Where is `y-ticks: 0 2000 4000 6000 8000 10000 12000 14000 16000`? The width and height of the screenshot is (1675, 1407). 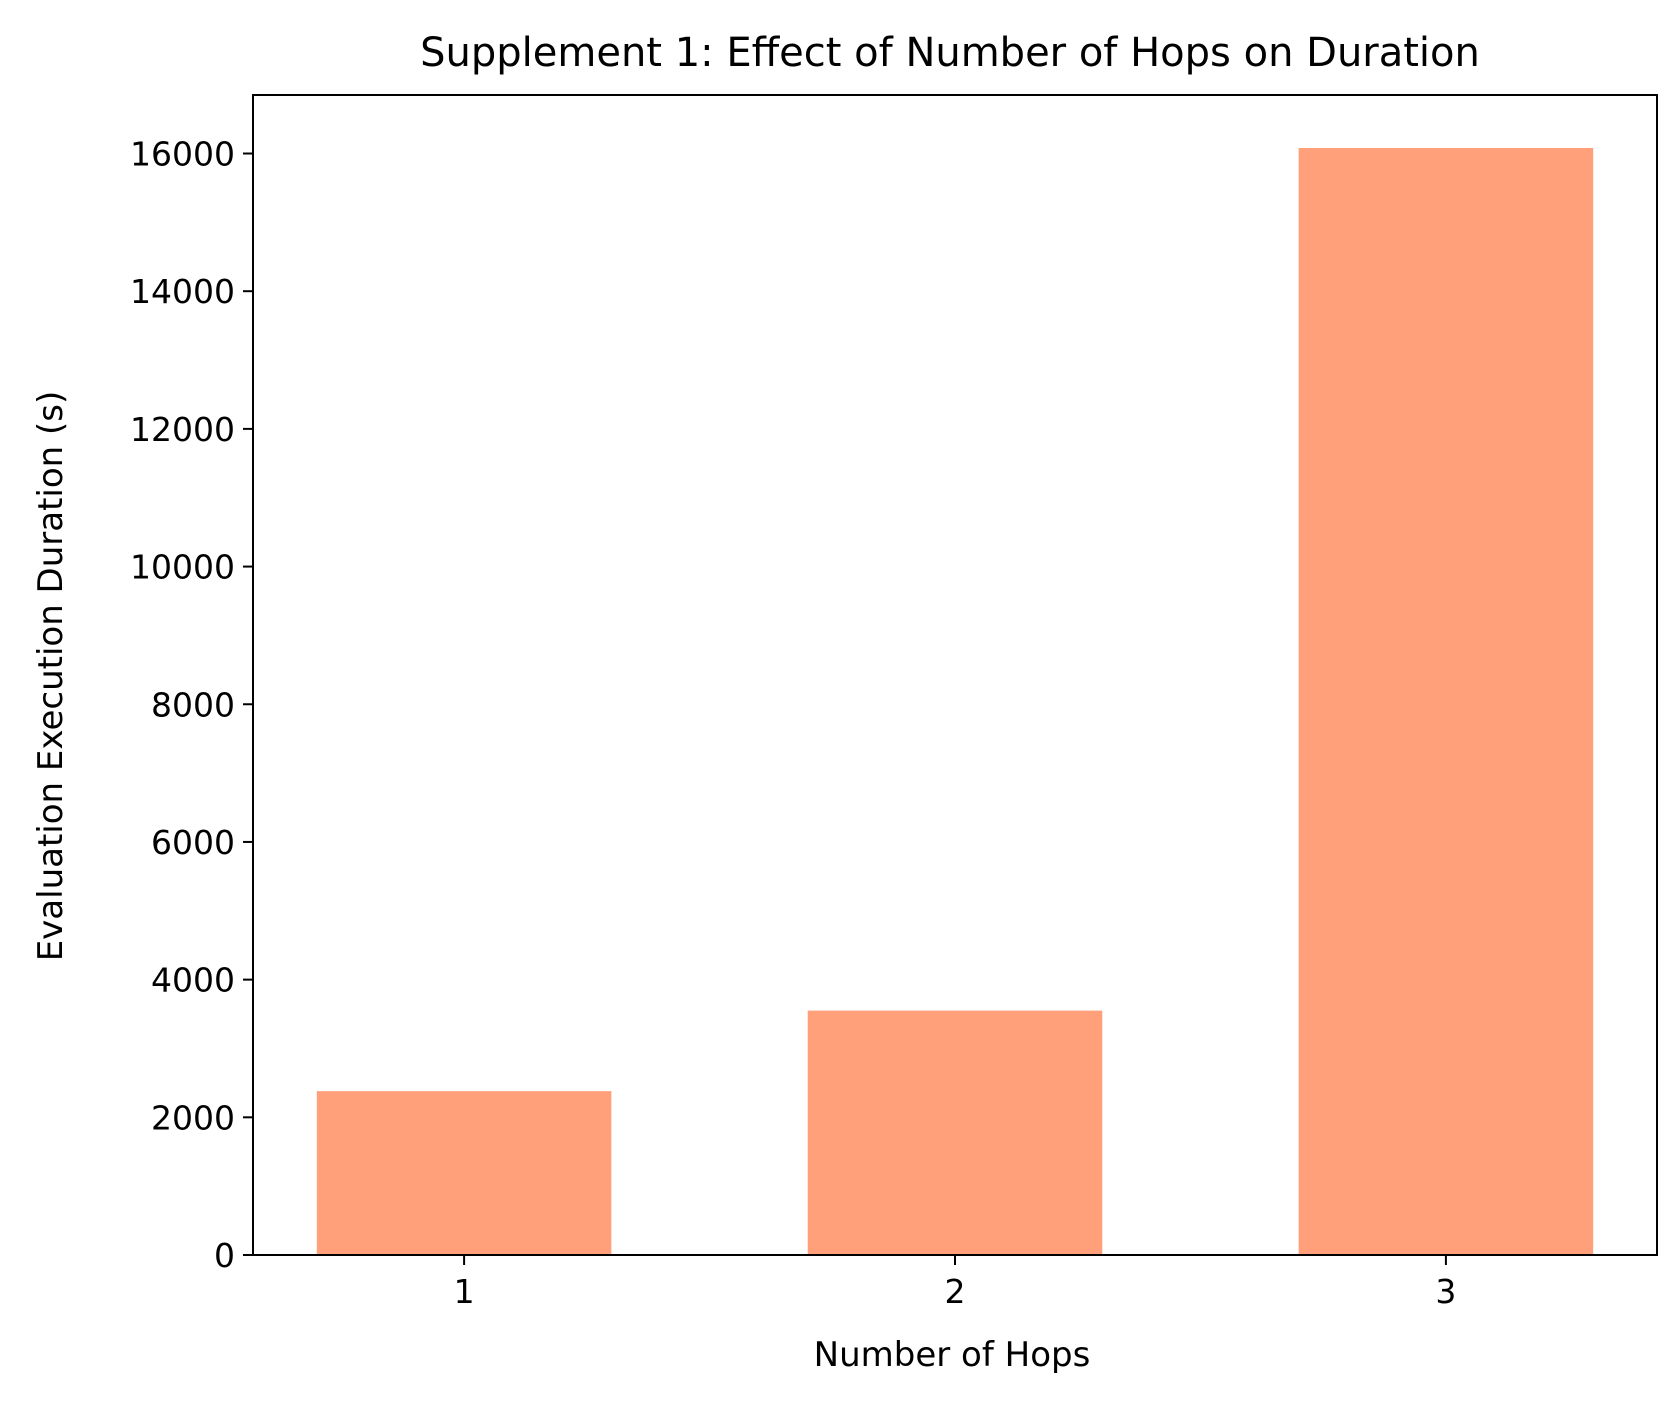 y-ticks: 0 2000 4000 6000 8000 10000 12000 14000 16000 is located at coordinates (191, 705).